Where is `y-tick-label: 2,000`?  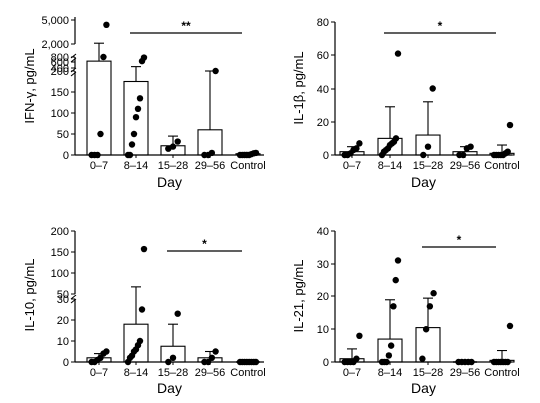
y-tick-label: 2,000 is located at coordinates (55, 45).